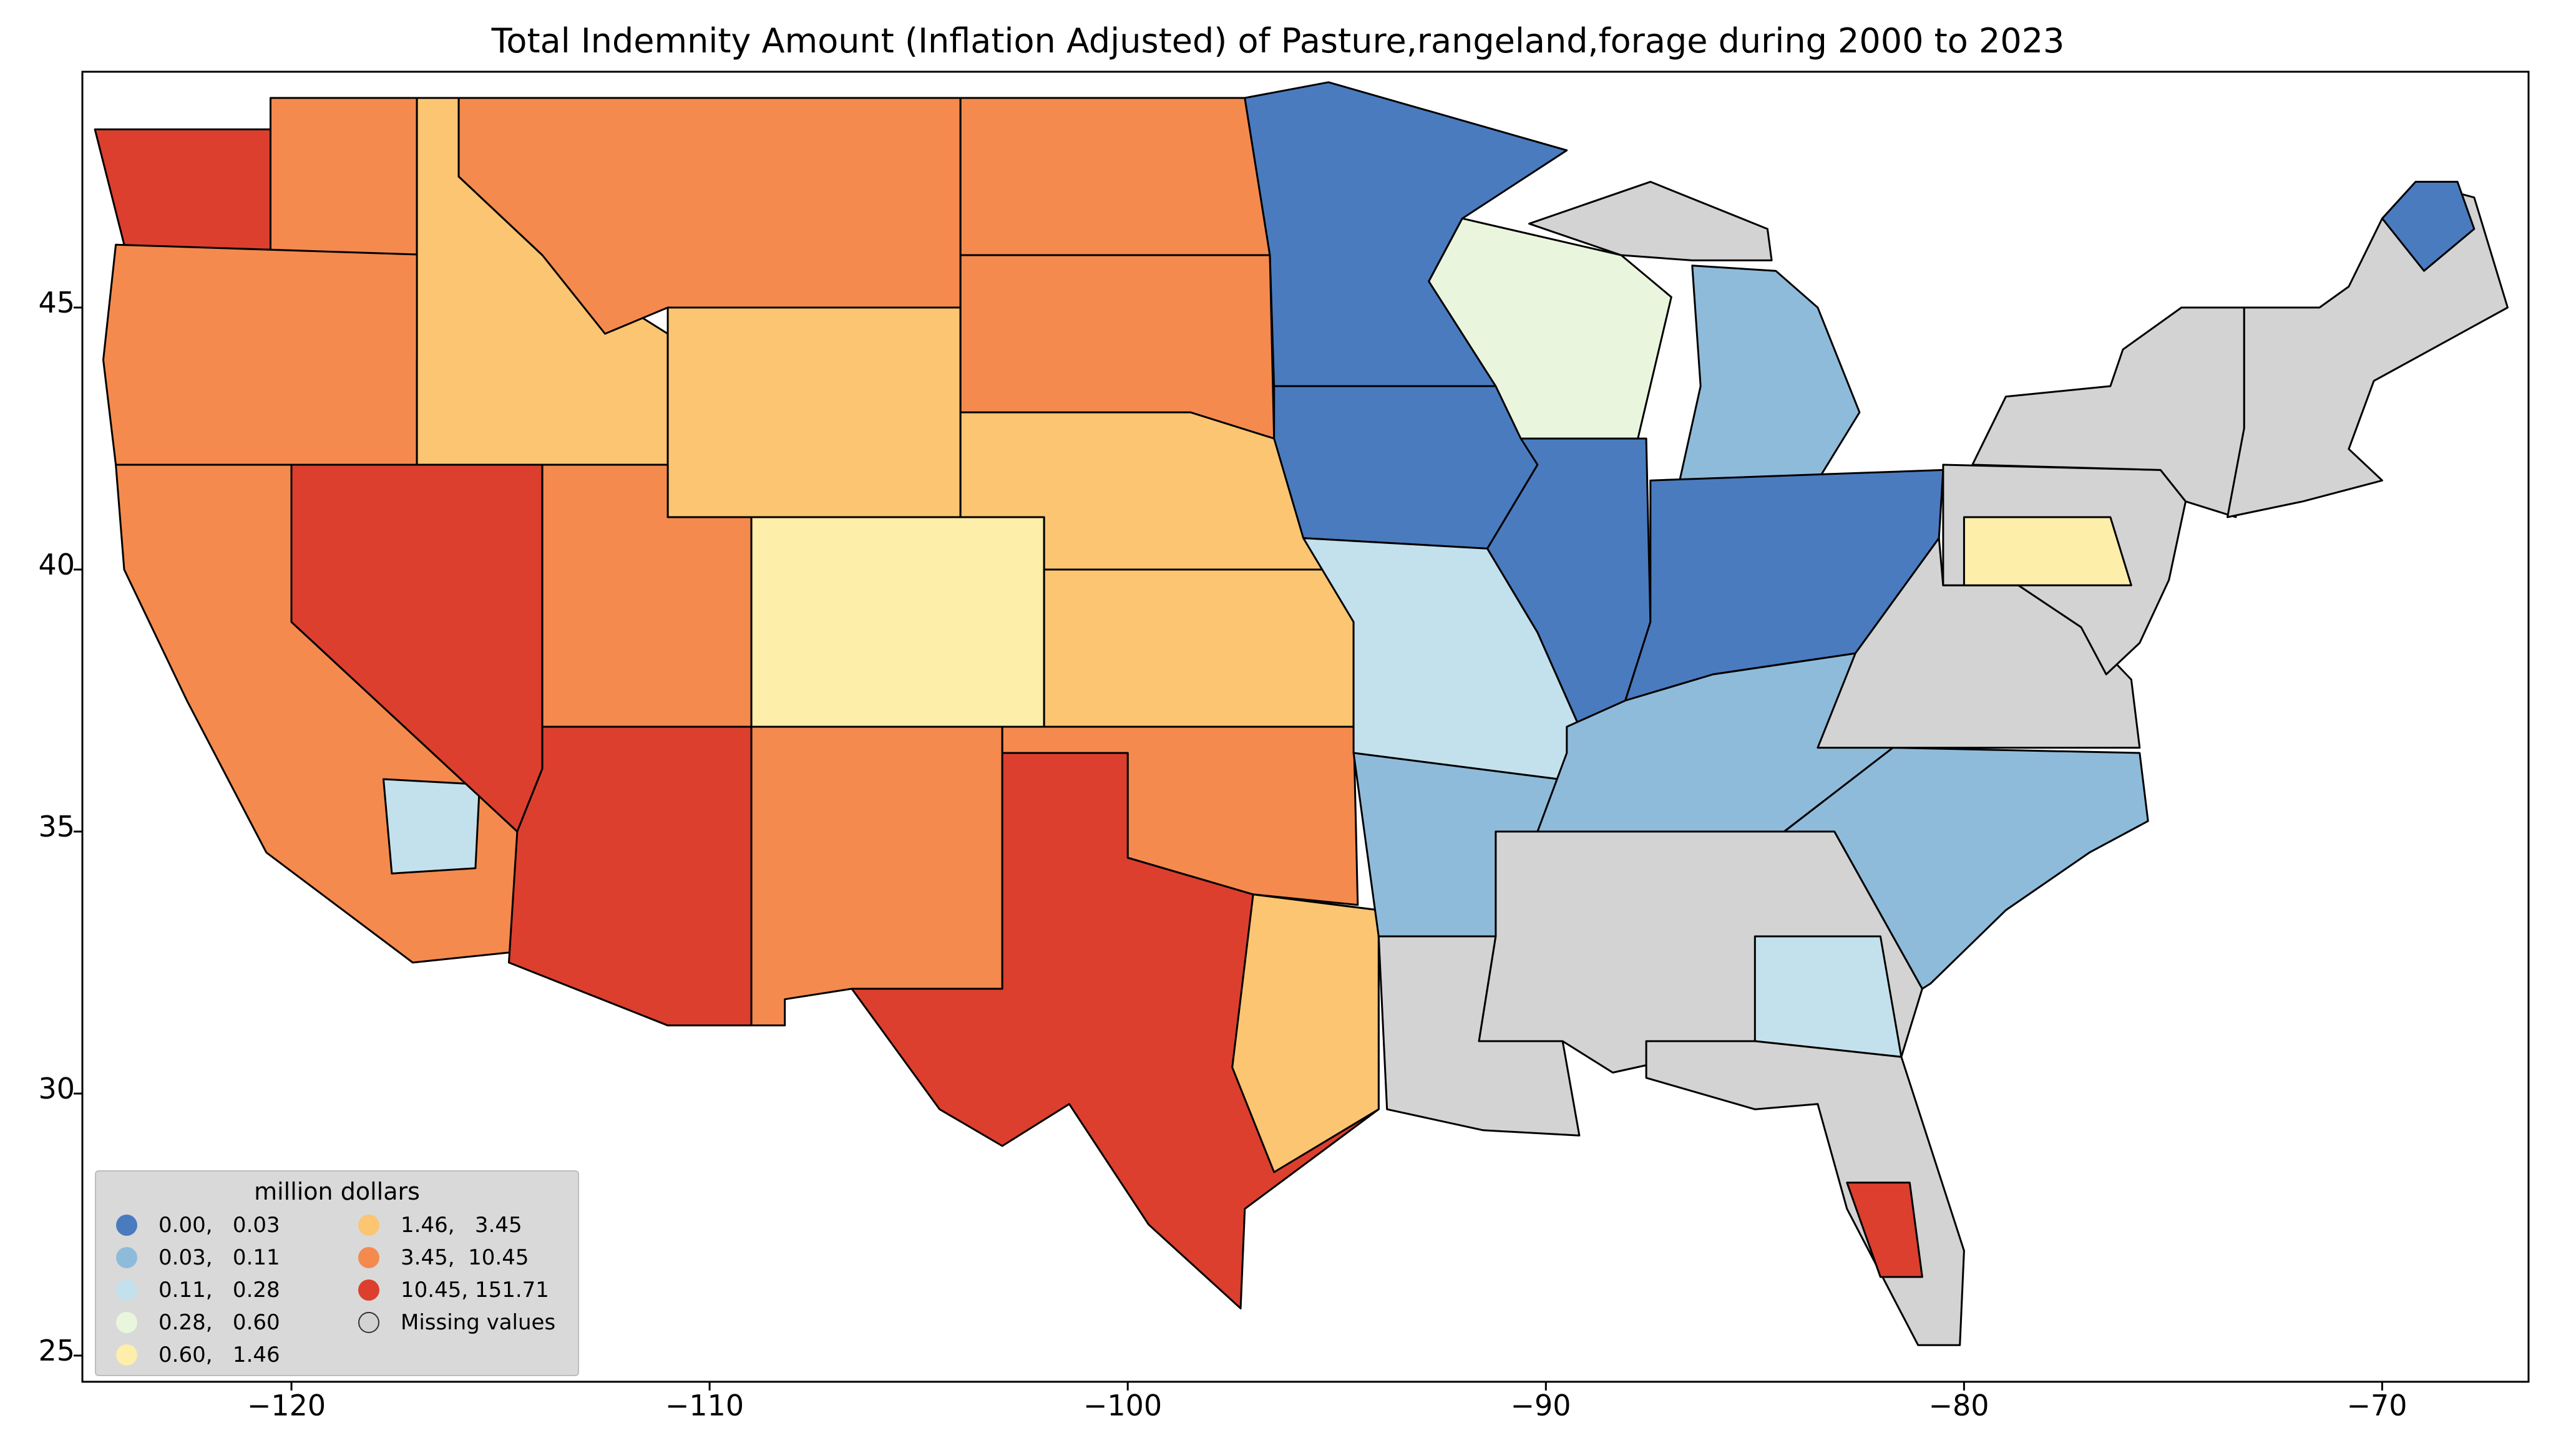  I want to click on region-MI-upper, so click(1650, 221).